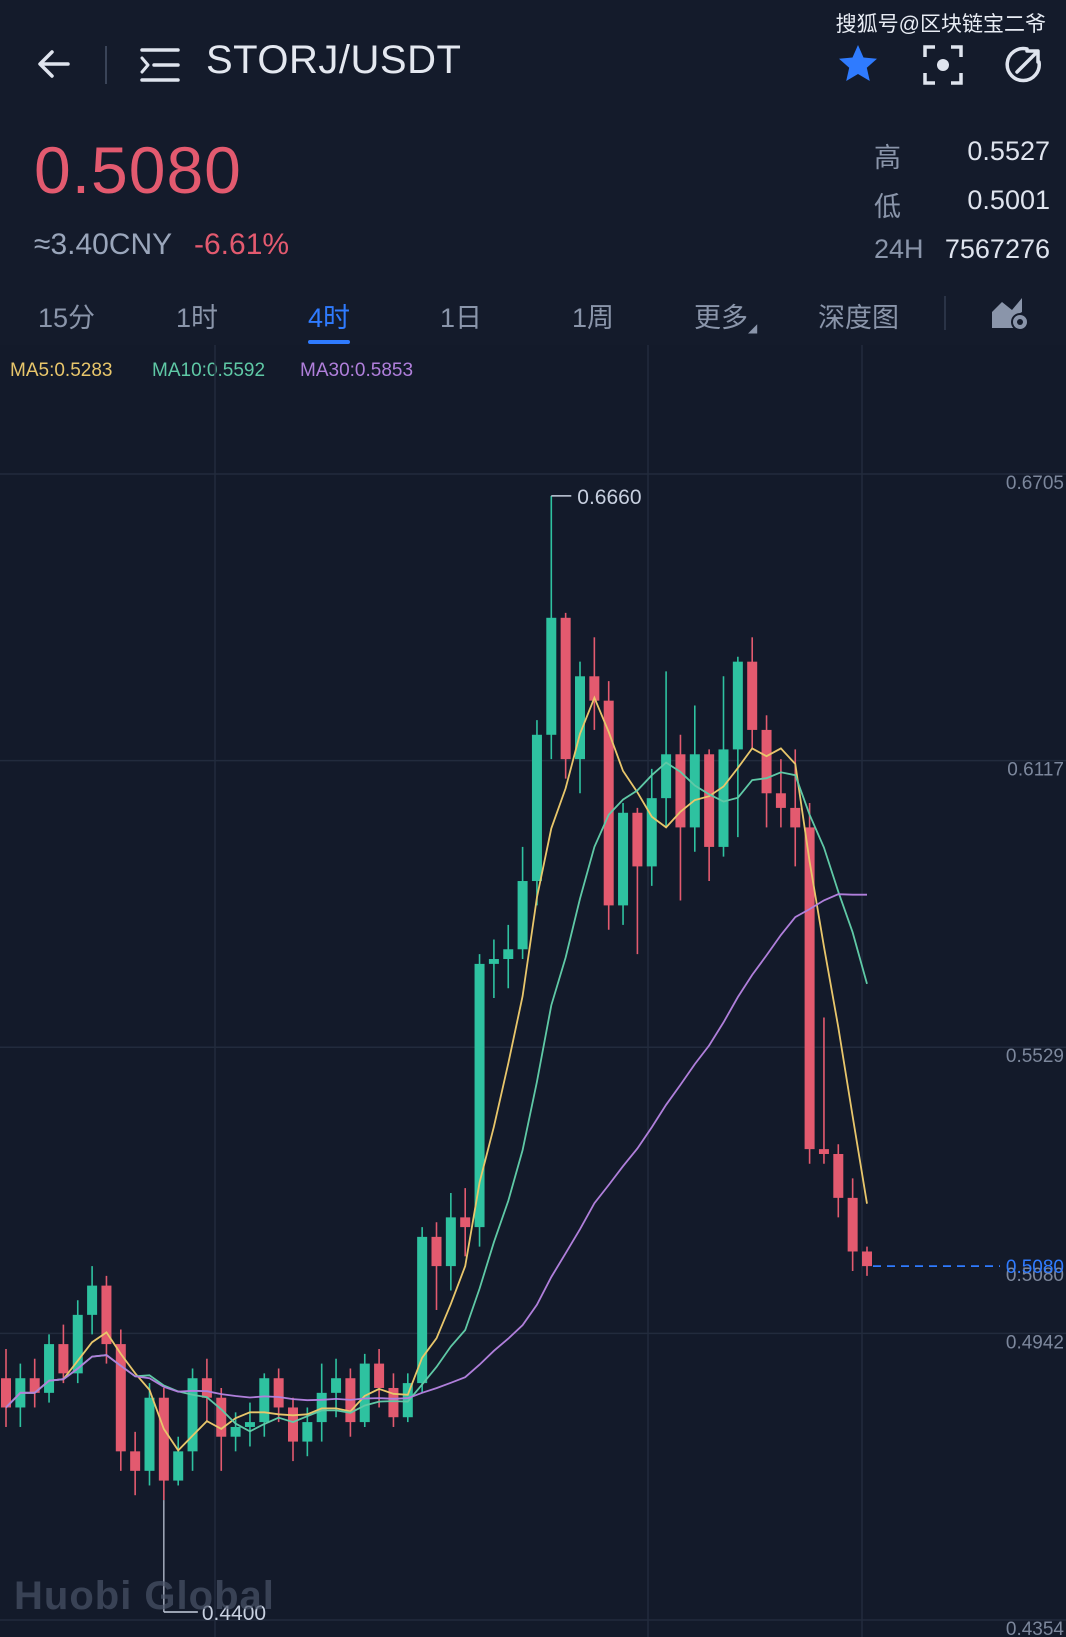  What do you see at coordinates (357, 370) in the screenshot?
I see `ma30-label: MA30:0.5853` at bounding box center [357, 370].